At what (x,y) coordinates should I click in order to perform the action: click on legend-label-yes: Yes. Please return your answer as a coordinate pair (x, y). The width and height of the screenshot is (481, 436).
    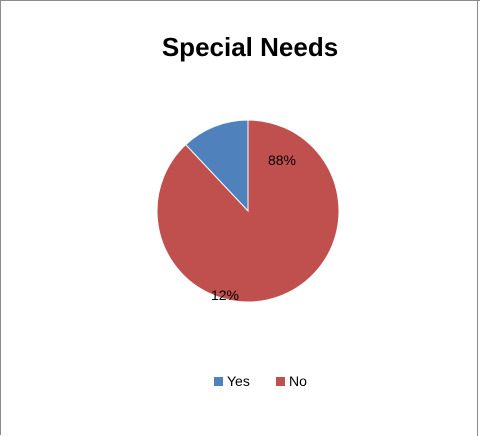
    Looking at the image, I should click on (238, 381).